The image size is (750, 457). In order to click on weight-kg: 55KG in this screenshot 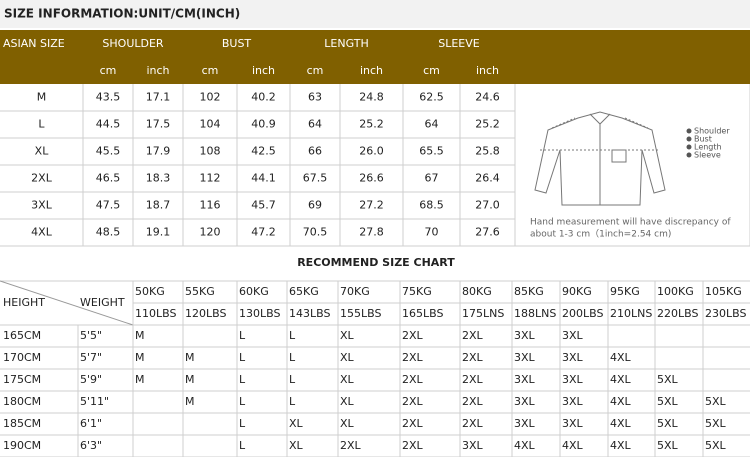, I will do `click(200, 291)`.